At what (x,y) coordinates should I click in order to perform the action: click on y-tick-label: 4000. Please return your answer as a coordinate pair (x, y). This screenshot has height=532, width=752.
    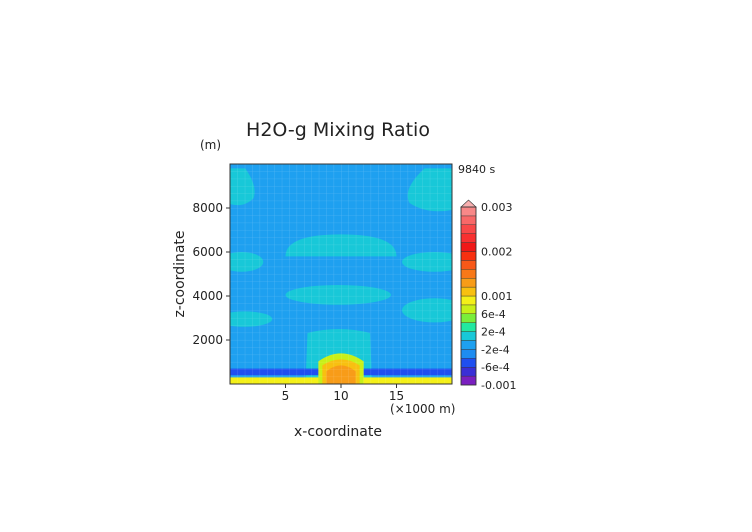
    Looking at the image, I should click on (207, 296).